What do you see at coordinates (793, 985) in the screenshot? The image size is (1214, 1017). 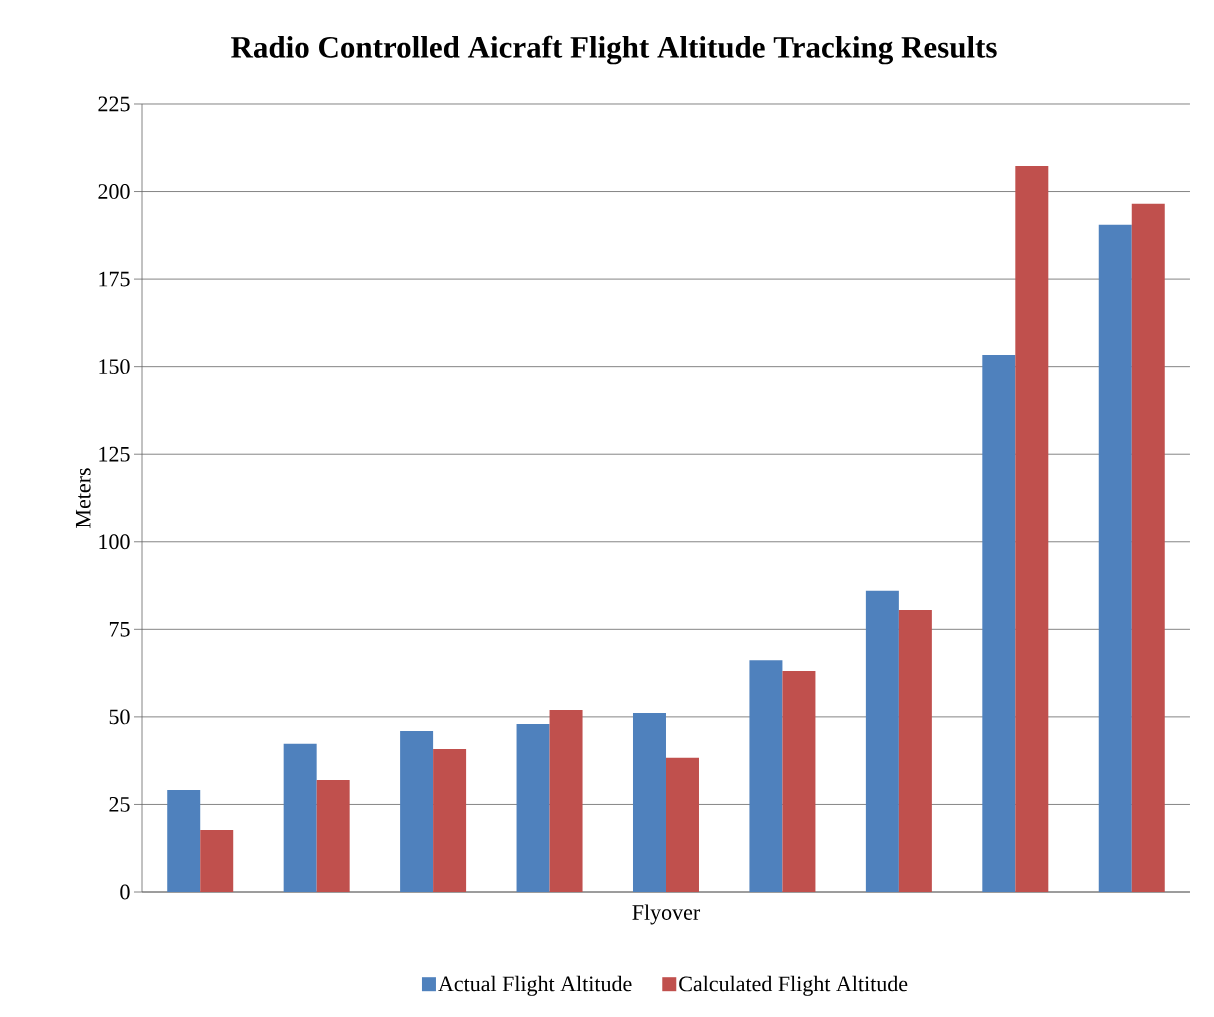 I see `legend-label: Calculated Flight Altitude` at bounding box center [793, 985].